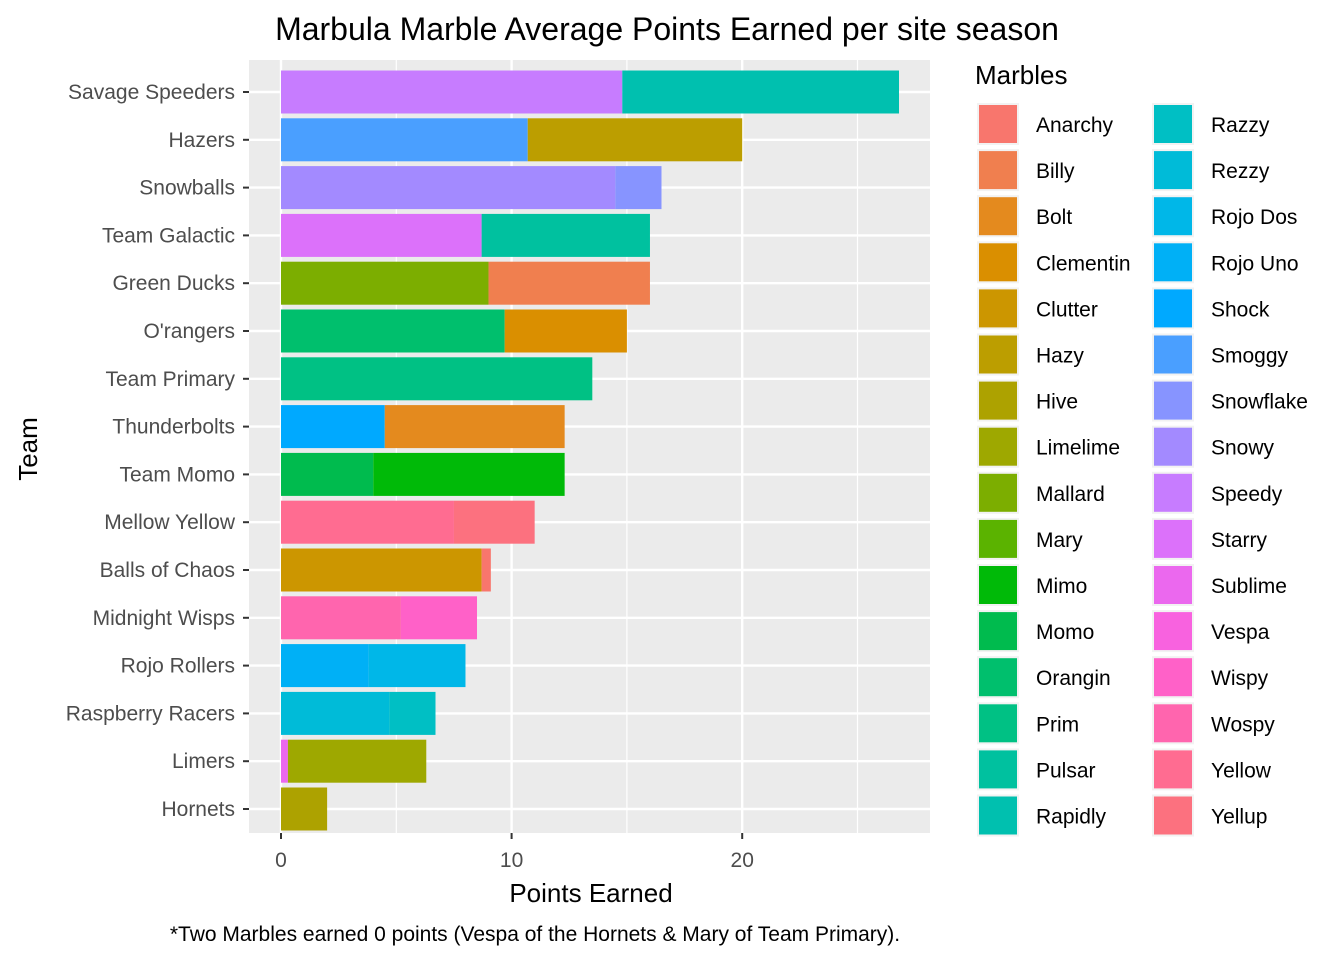 Image resolution: width=1344 pixels, height=960 pixels. I want to click on y-tick-label: Thunderbolts, so click(173, 427).